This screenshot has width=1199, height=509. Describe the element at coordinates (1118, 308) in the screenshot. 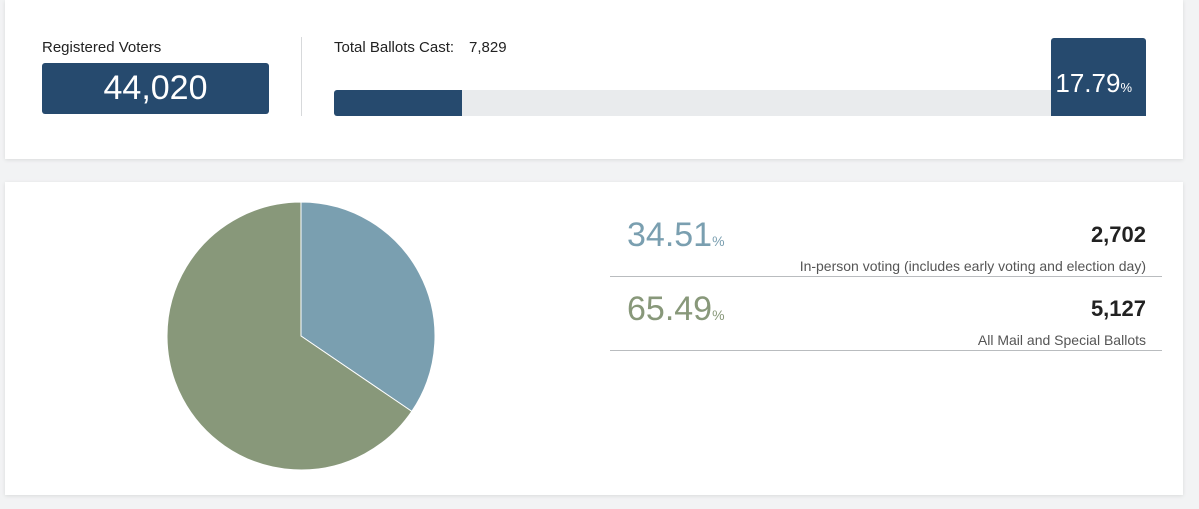

I see `mail-count: 5,127` at that location.